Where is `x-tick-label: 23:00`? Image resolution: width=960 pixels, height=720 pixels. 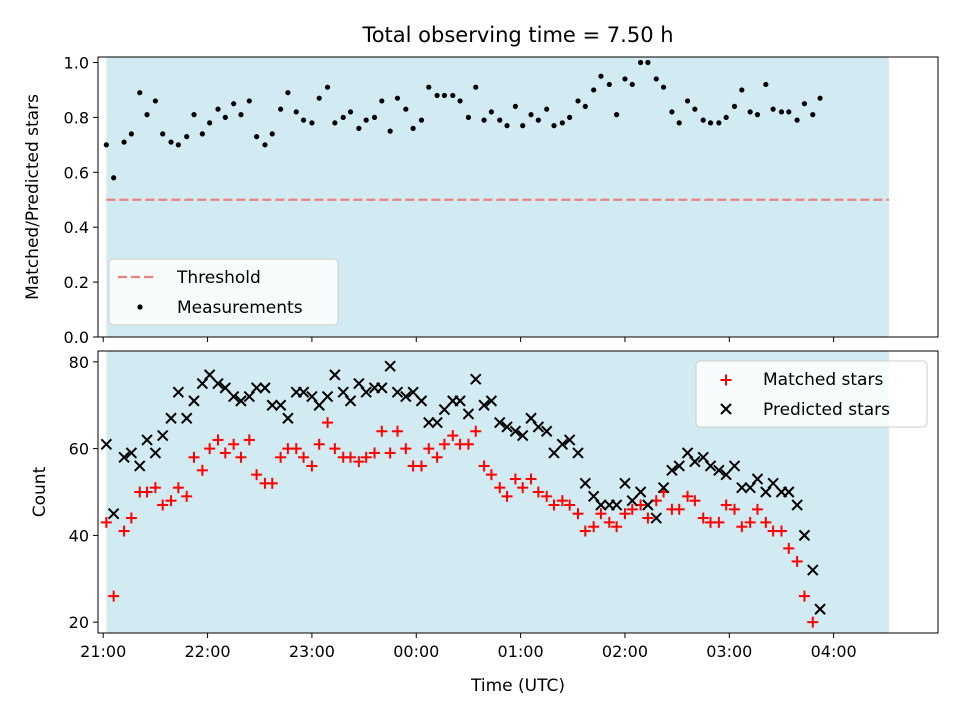 x-tick-label: 23:00 is located at coordinates (312, 651).